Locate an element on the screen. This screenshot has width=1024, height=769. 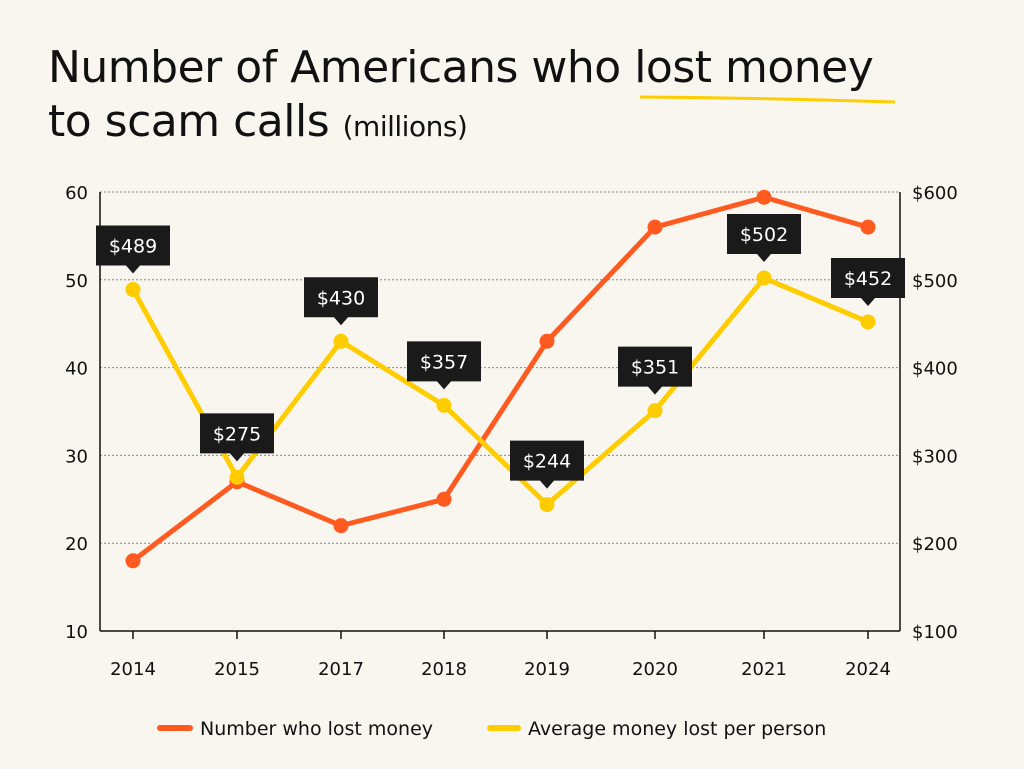
y-right-tick: $200 is located at coordinates (935, 544).